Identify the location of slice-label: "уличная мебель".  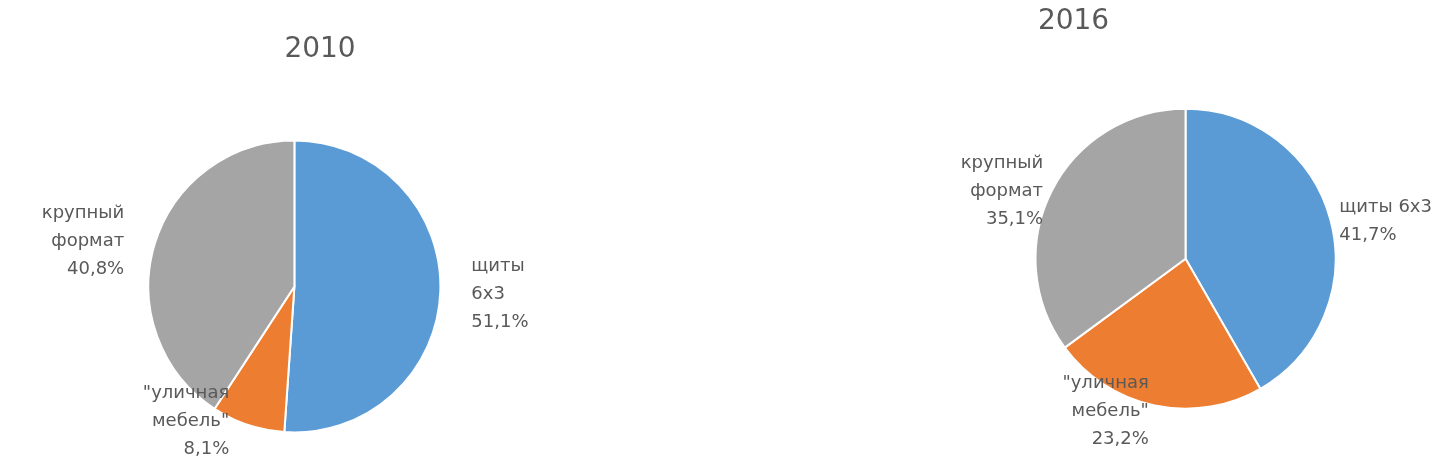
(186, 405).